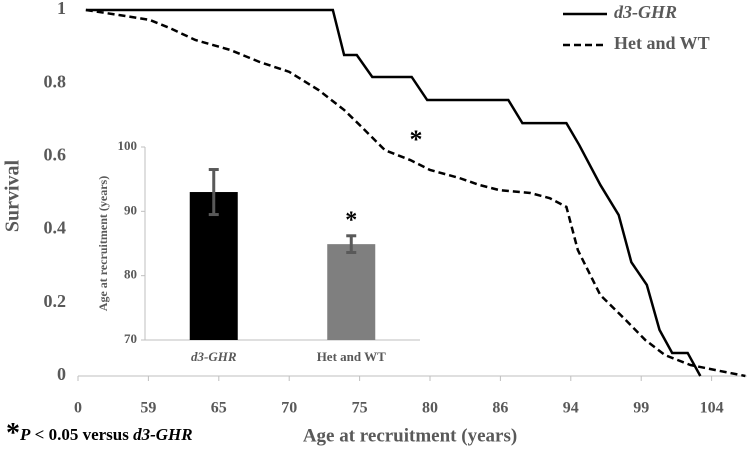 The width and height of the screenshot is (753, 449). Describe the element at coordinates (55, 81) in the screenshot. I see `y-tick-label: 0.8` at that location.